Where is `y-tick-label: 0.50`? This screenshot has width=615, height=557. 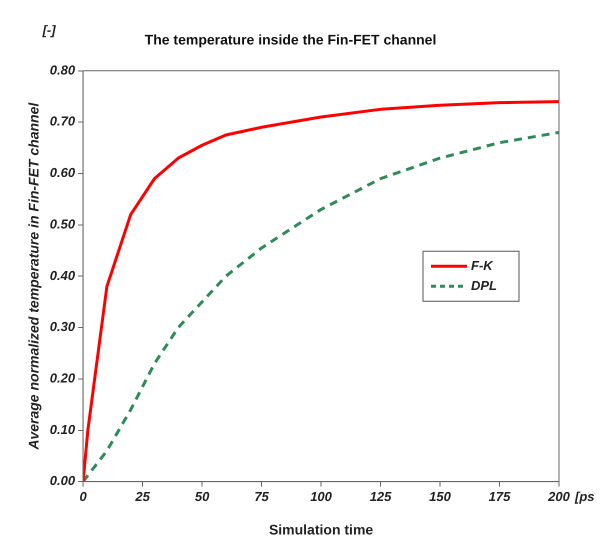 y-tick-label: 0.50 is located at coordinates (63, 224).